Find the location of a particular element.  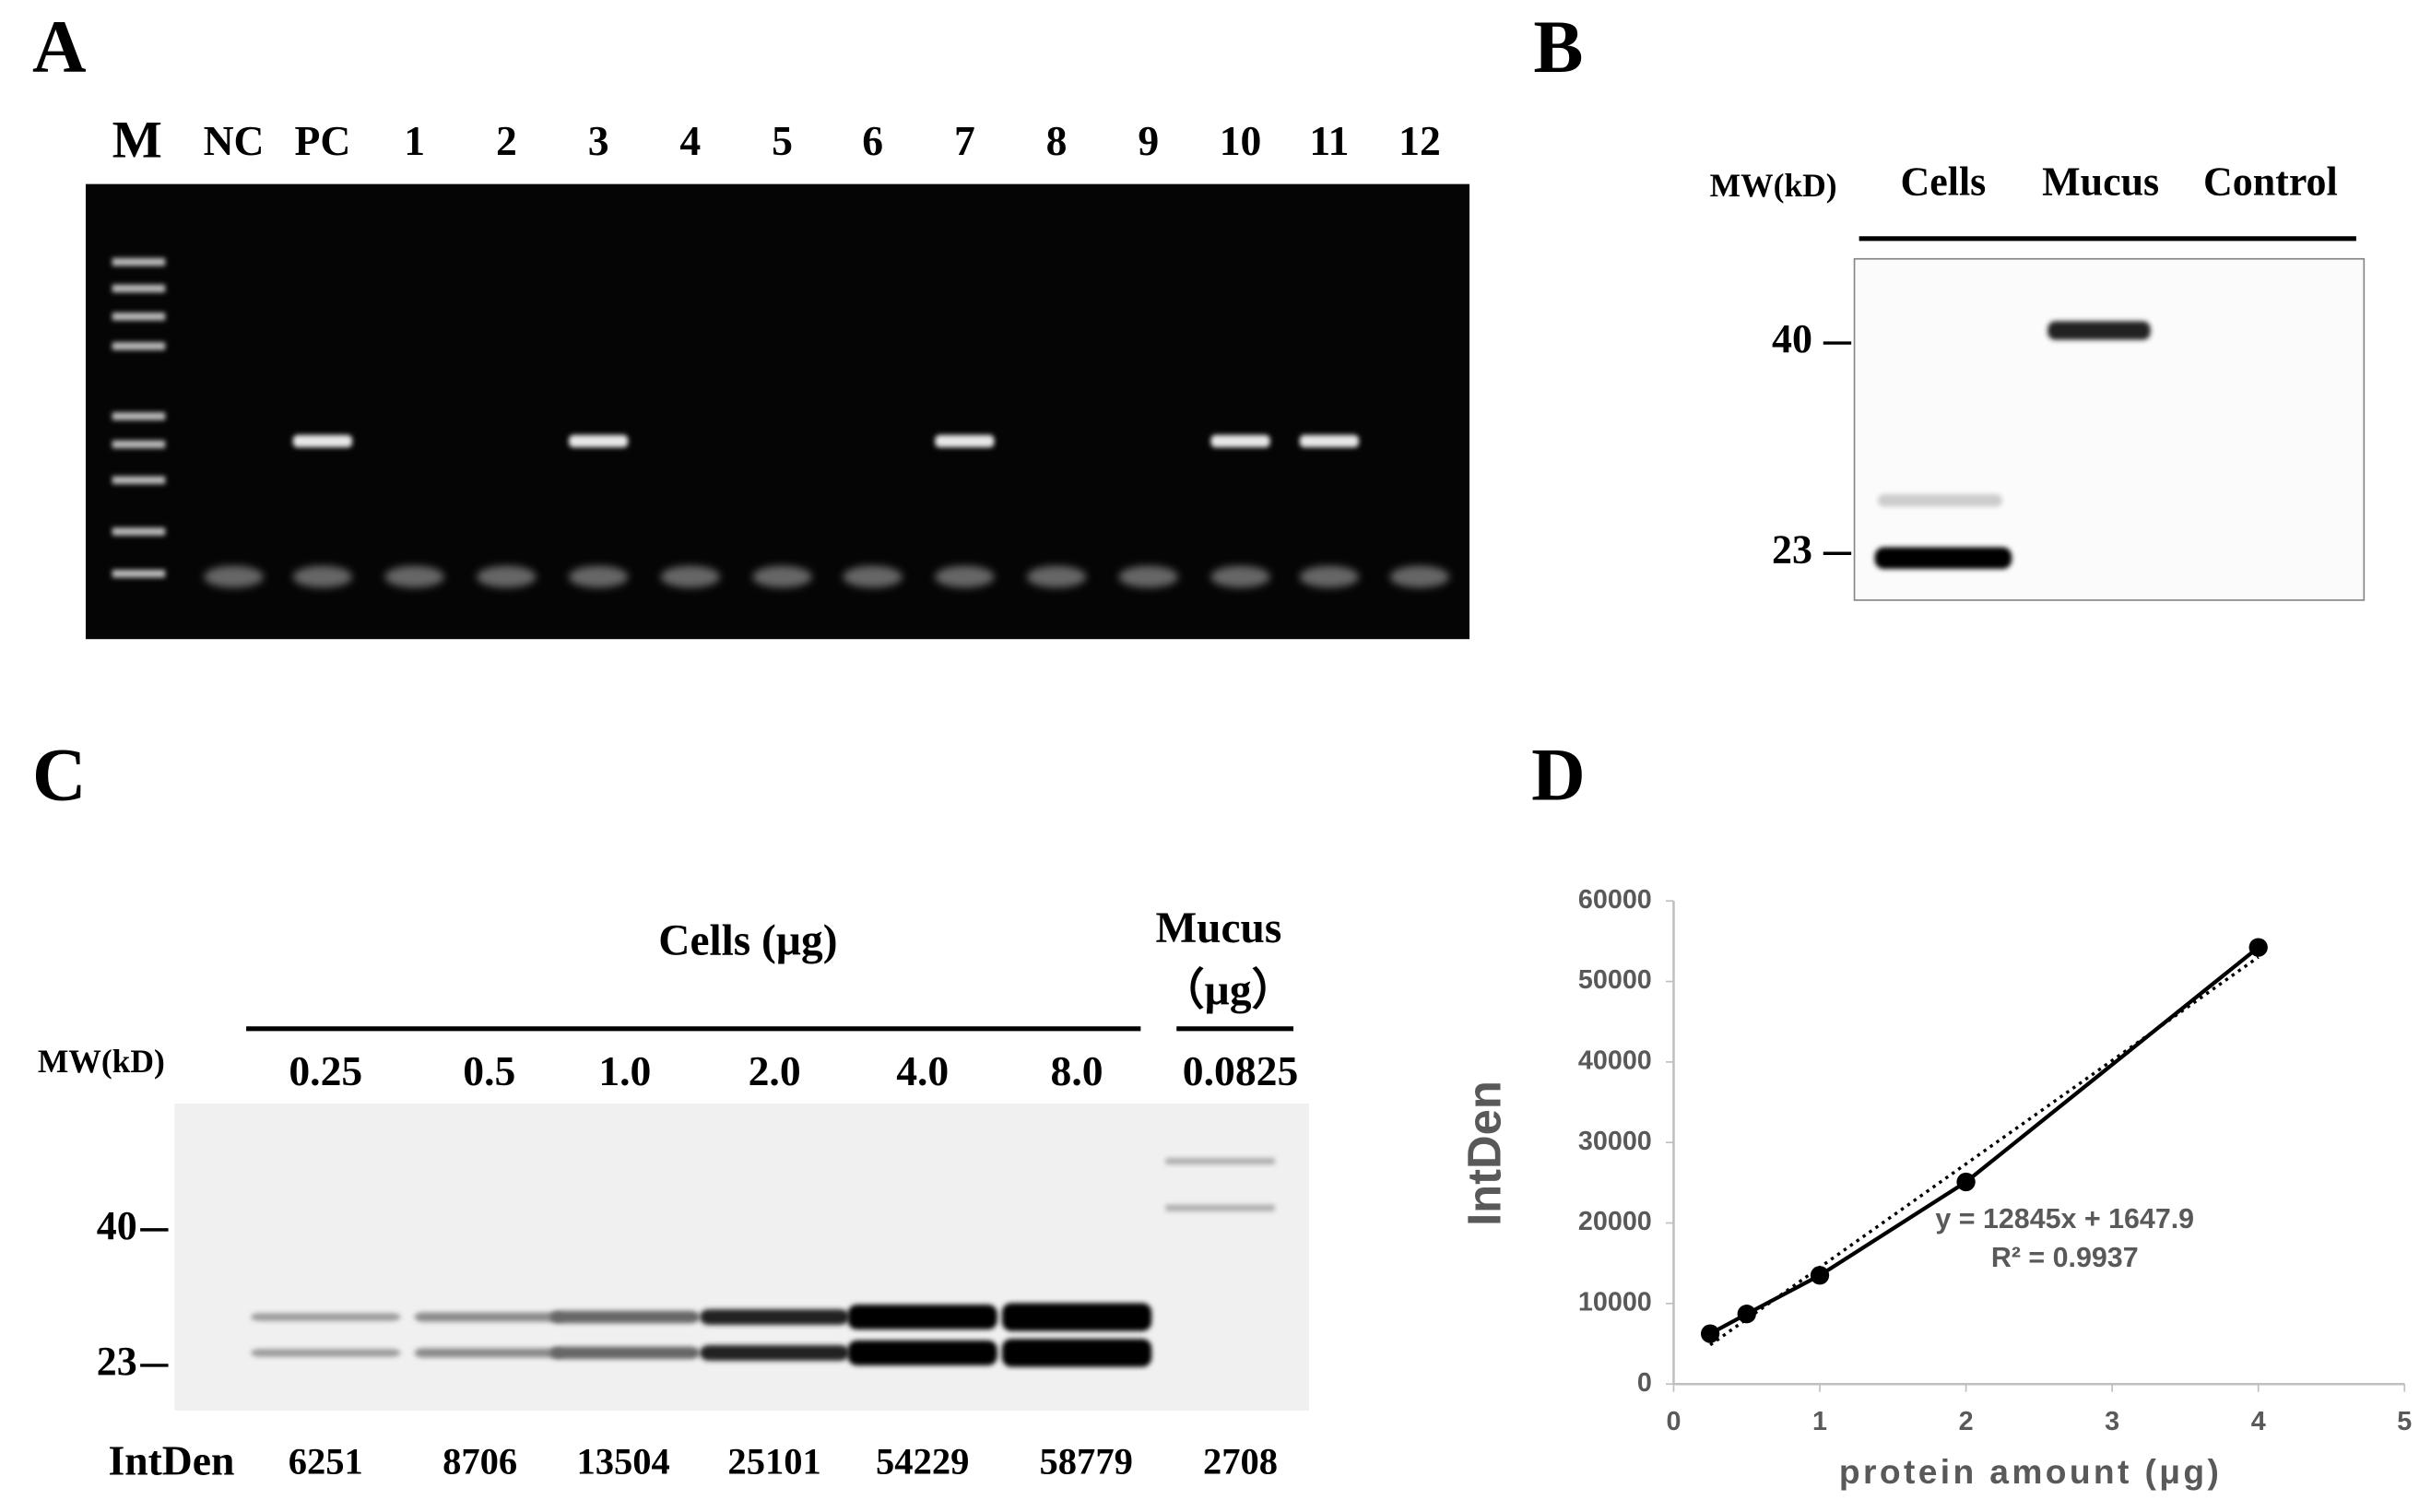

intden-value: 8706 is located at coordinates (480, 1461).